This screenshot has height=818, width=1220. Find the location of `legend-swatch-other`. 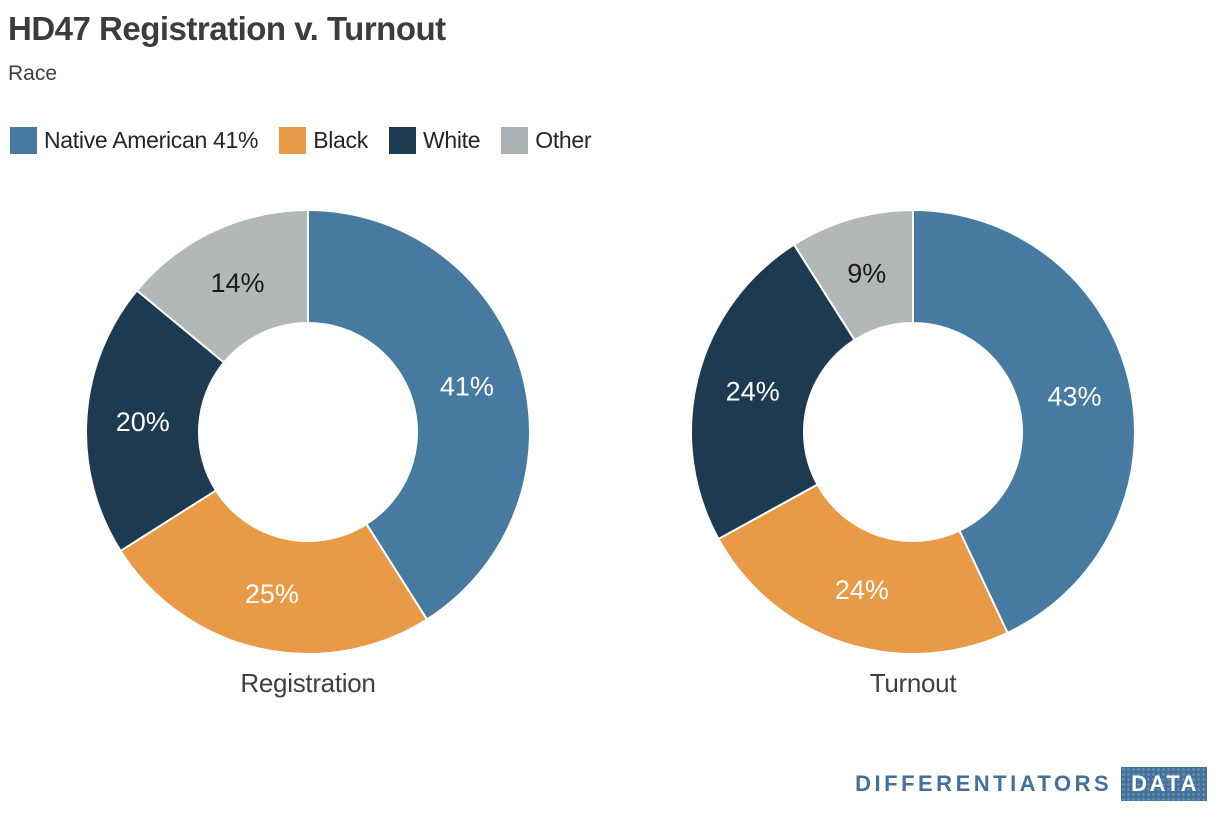

legend-swatch-other is located at coordinates (515, 140).